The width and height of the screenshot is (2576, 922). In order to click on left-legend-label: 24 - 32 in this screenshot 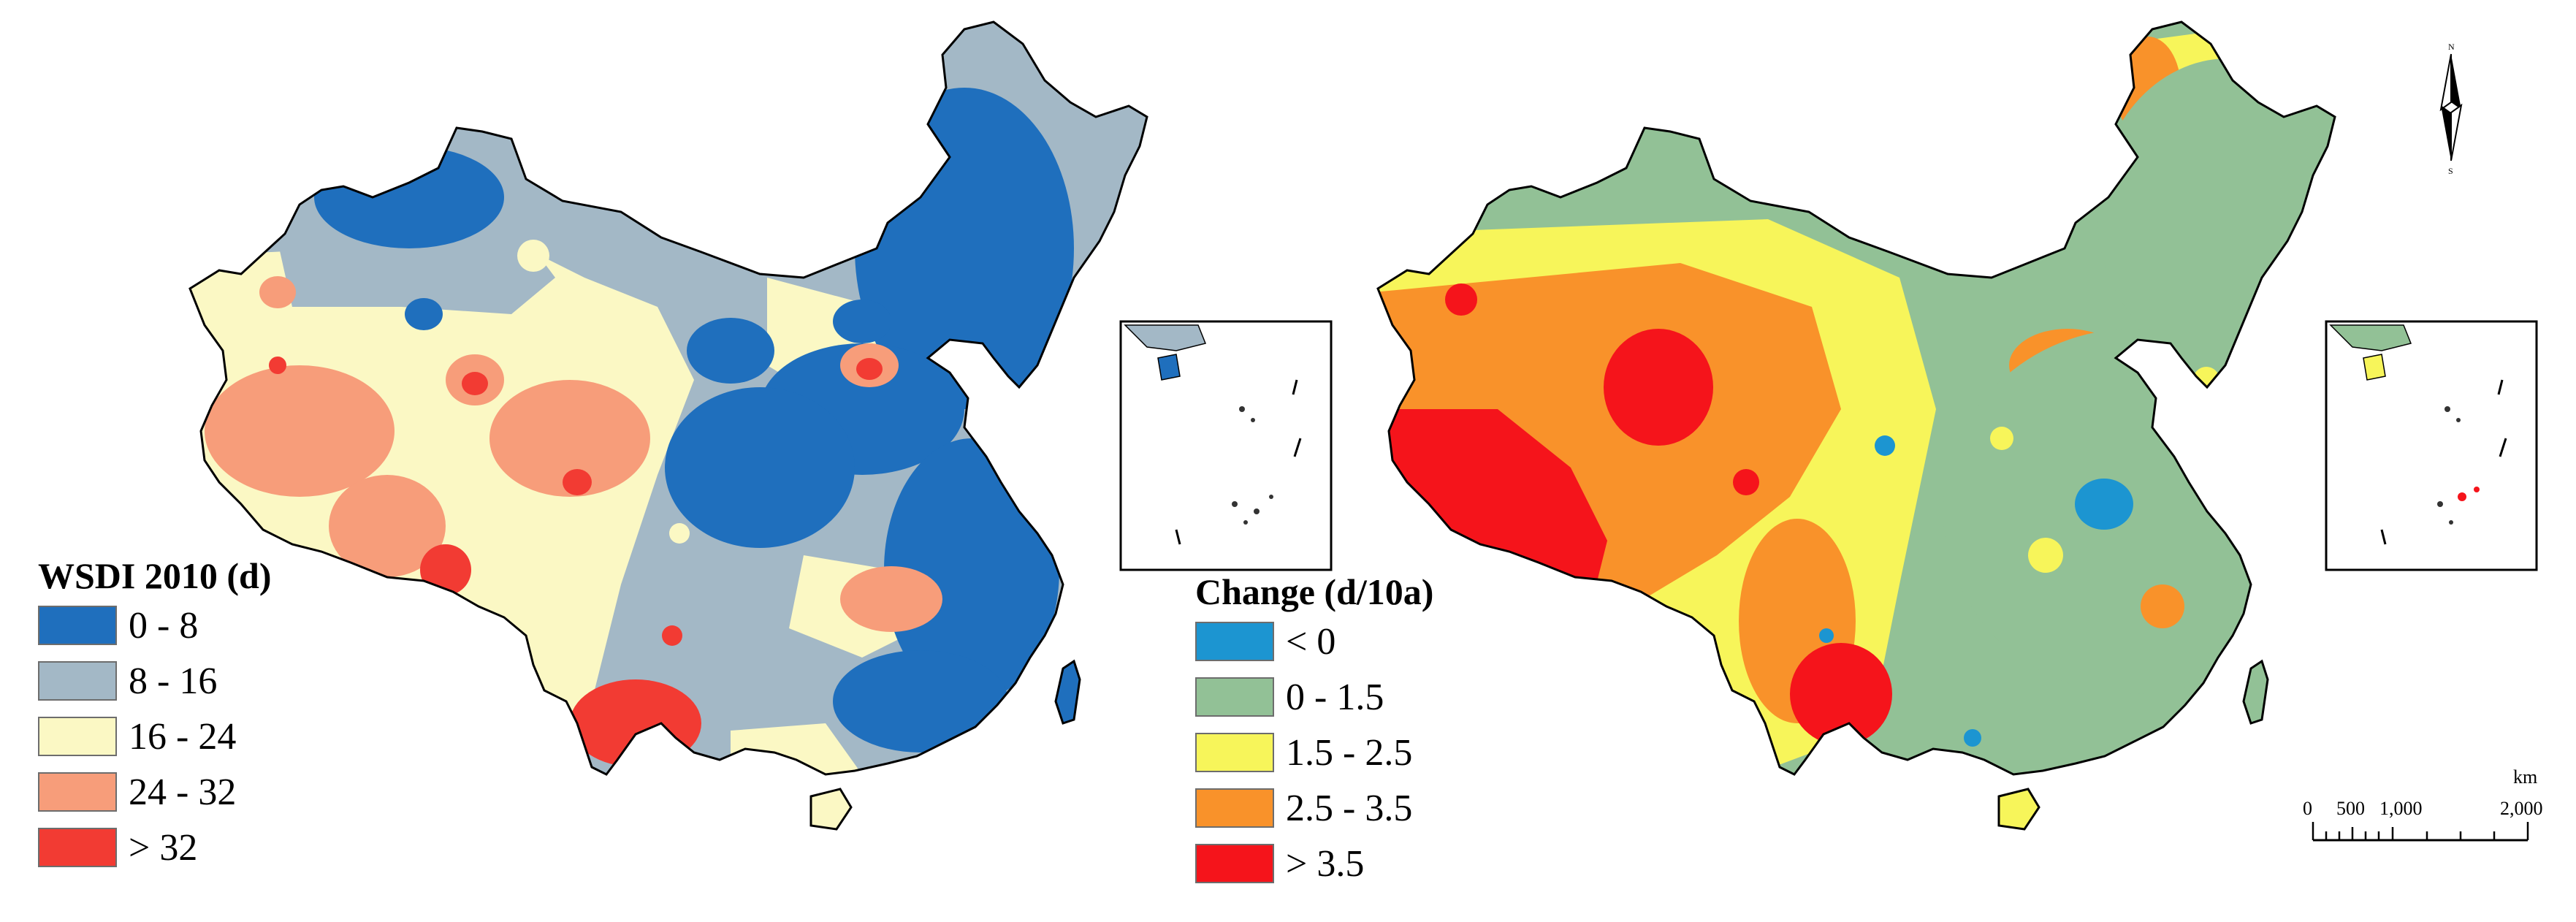, I will do `click(183, 792)`.